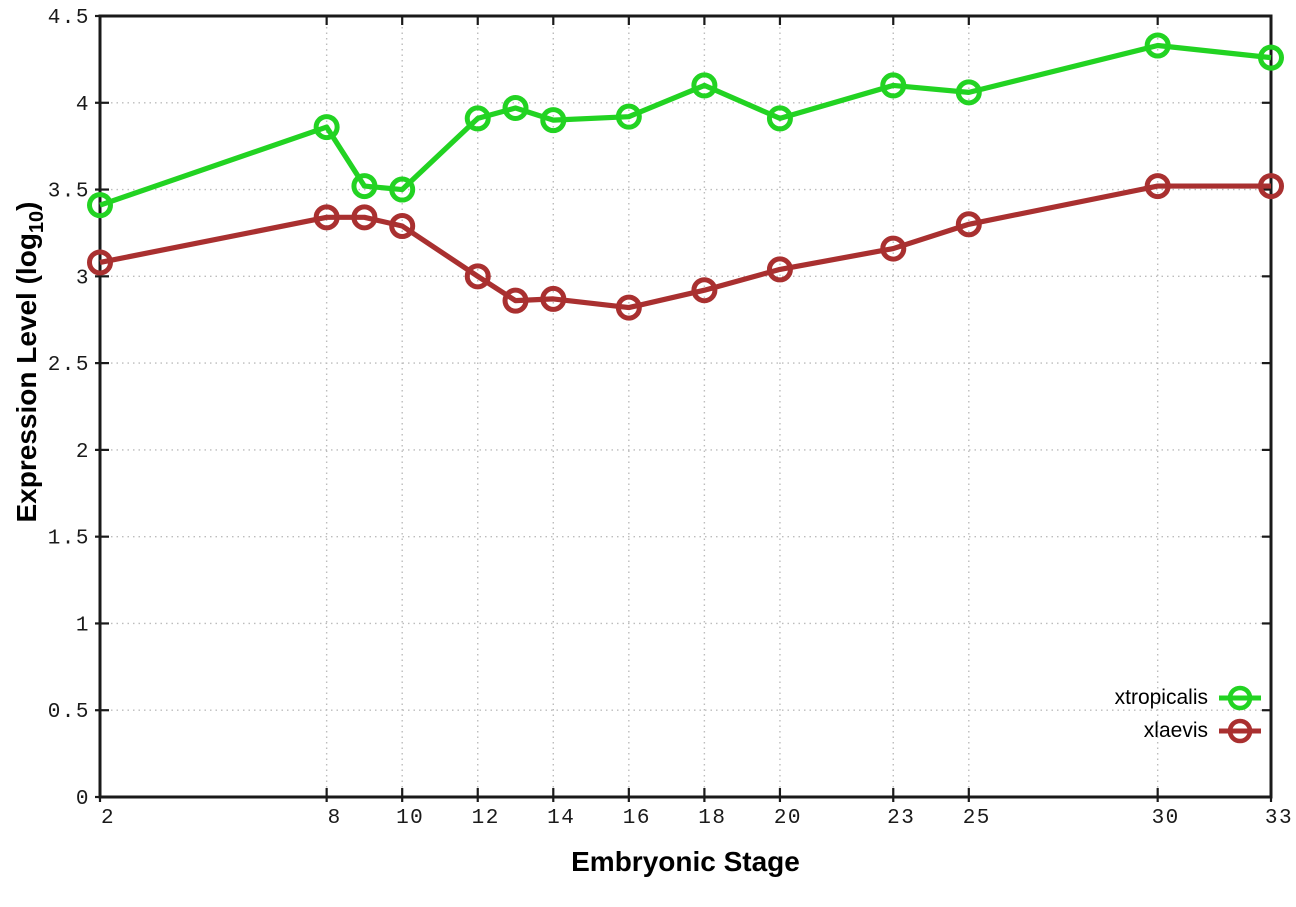 This screenshot has height=907, width=1296. What do you see at coordinates (788, 818) in the screenshot?
I see `x-tick-label: 20` at bounding box center [788, 818].